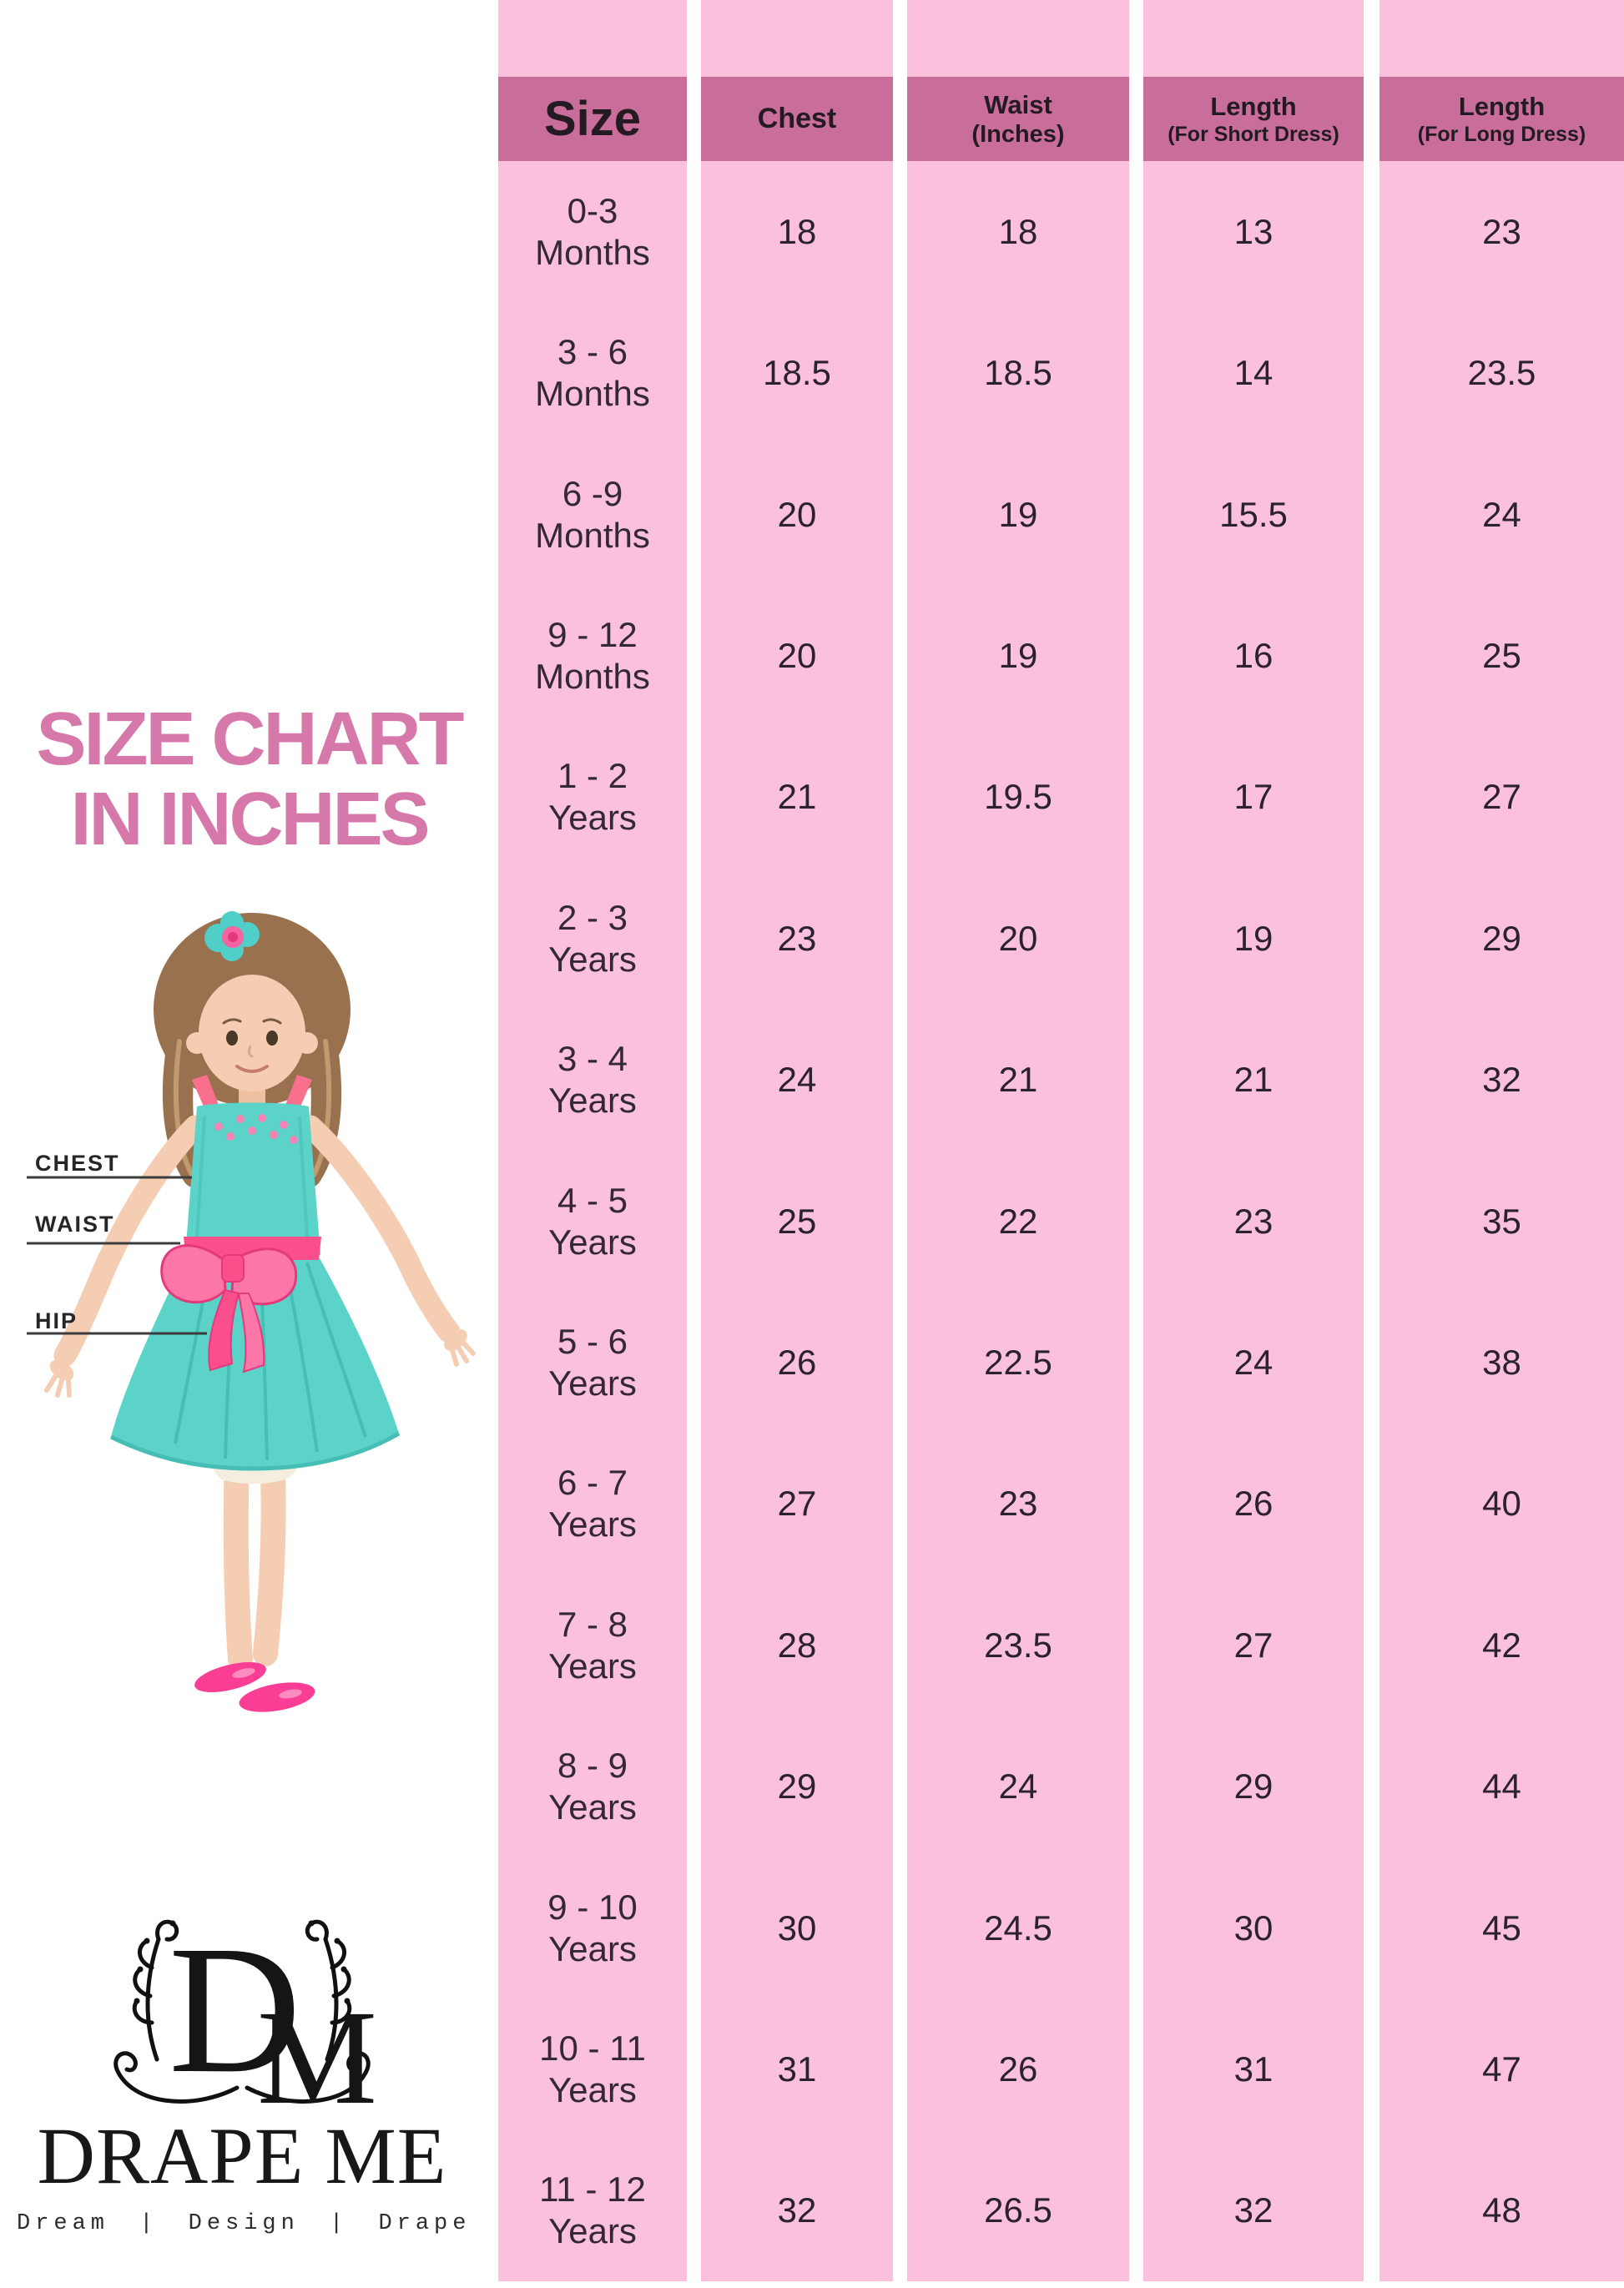 This screenshot has height=2288, width=1624. Describe the element at coordinates (1018, 797) in the screenshot. I see `table-cell: 19.5` at that location.